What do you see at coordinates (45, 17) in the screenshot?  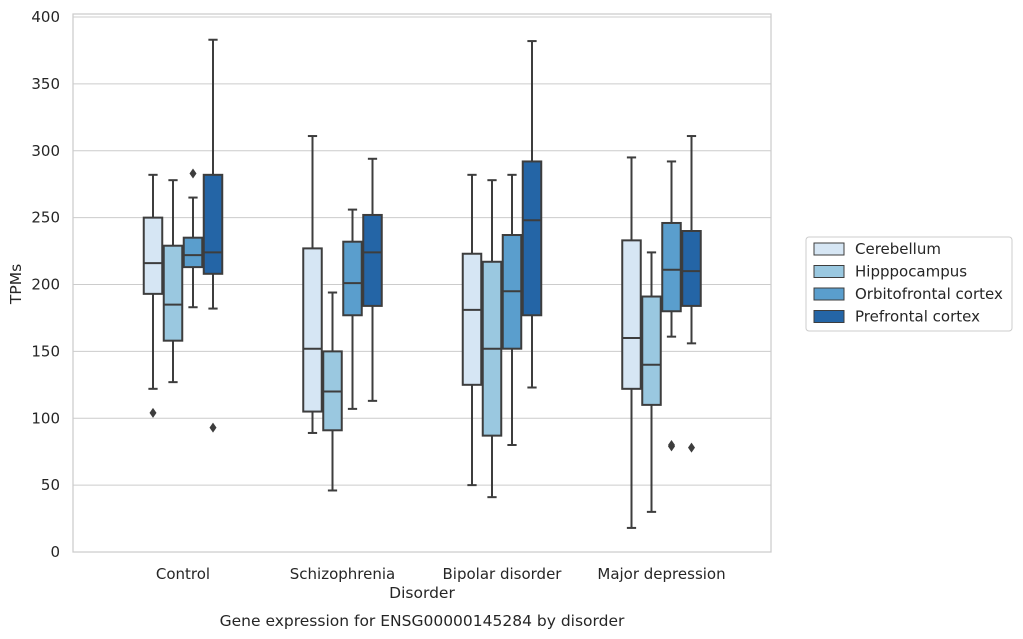 I see `y-tick-label: 400` at bounding box center [45, 17].